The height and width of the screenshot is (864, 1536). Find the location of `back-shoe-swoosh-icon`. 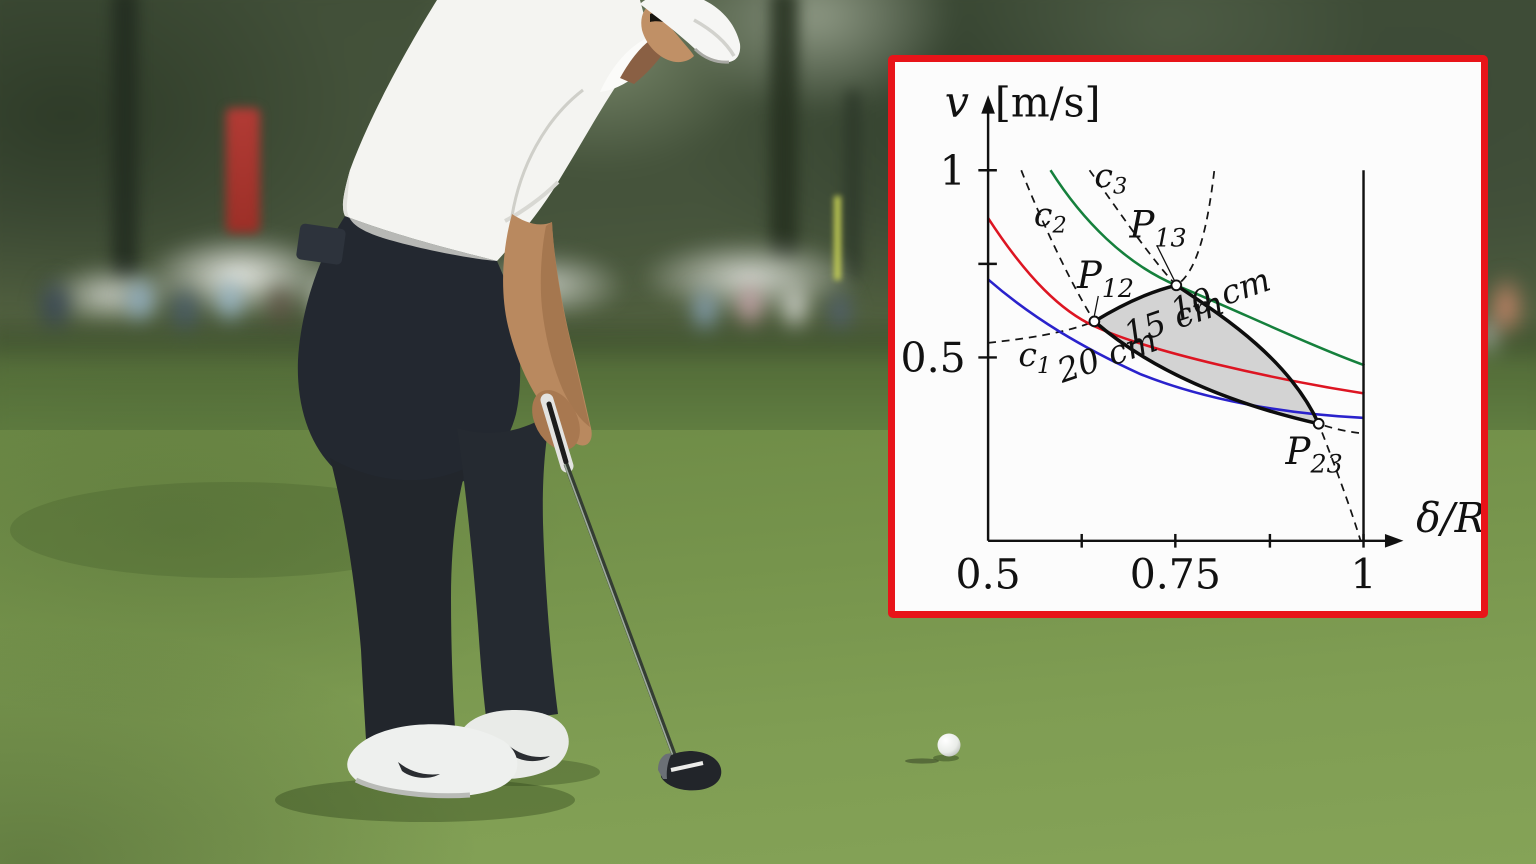

back-shoe-swoosh-icon is located at coordinates (529, 753).